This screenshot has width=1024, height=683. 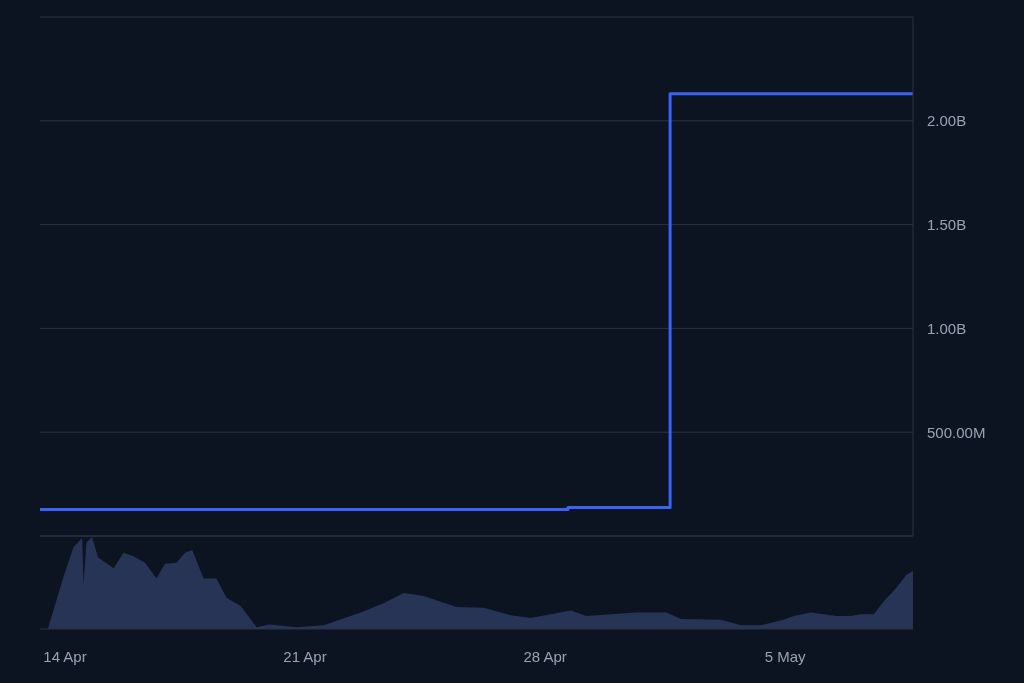 What do you see at coordinates (65, 656) in the screenshot?
I see `x-tick-label: 14 Apr` at bounding box center [65, 656].